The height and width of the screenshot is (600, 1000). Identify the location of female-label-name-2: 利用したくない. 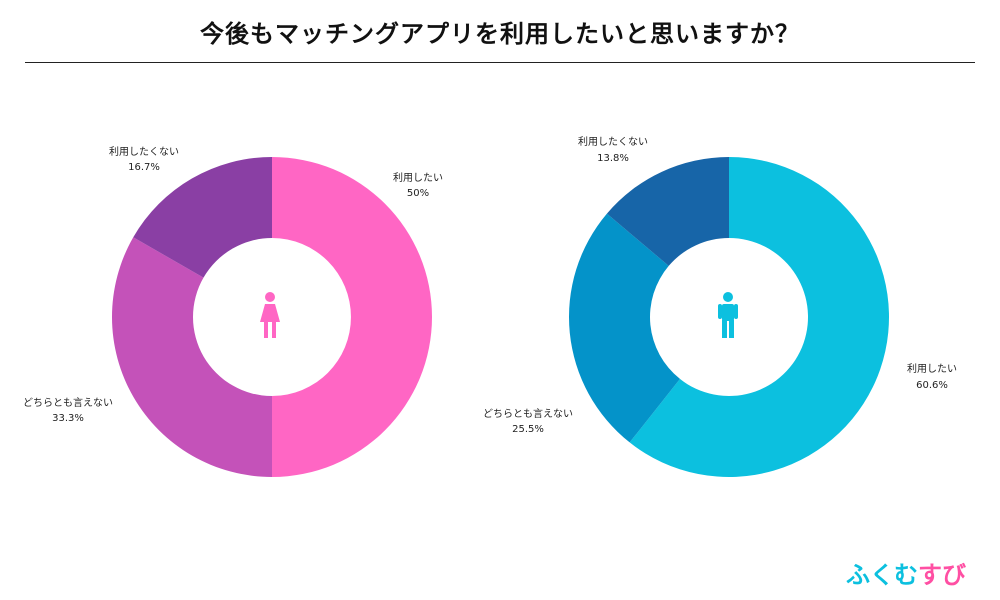
(144, 152).